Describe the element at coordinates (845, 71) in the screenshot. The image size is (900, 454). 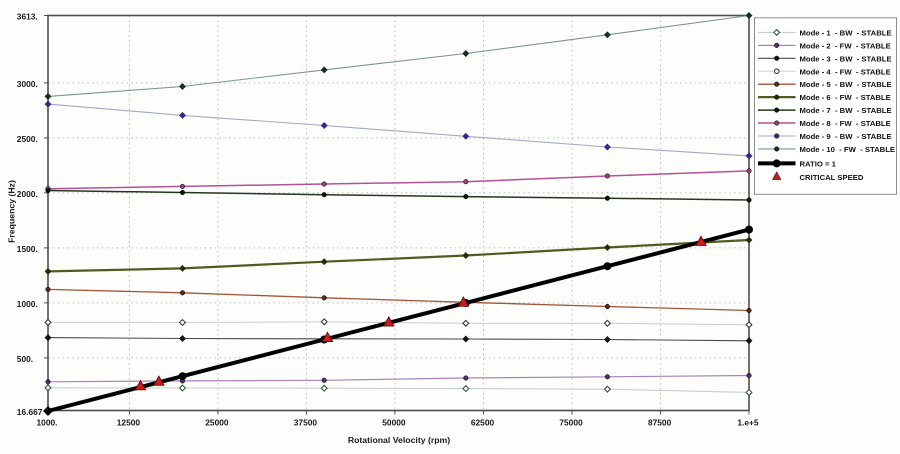
I see `svg-text: Mode - 4 - FW - STABLE` at that location.